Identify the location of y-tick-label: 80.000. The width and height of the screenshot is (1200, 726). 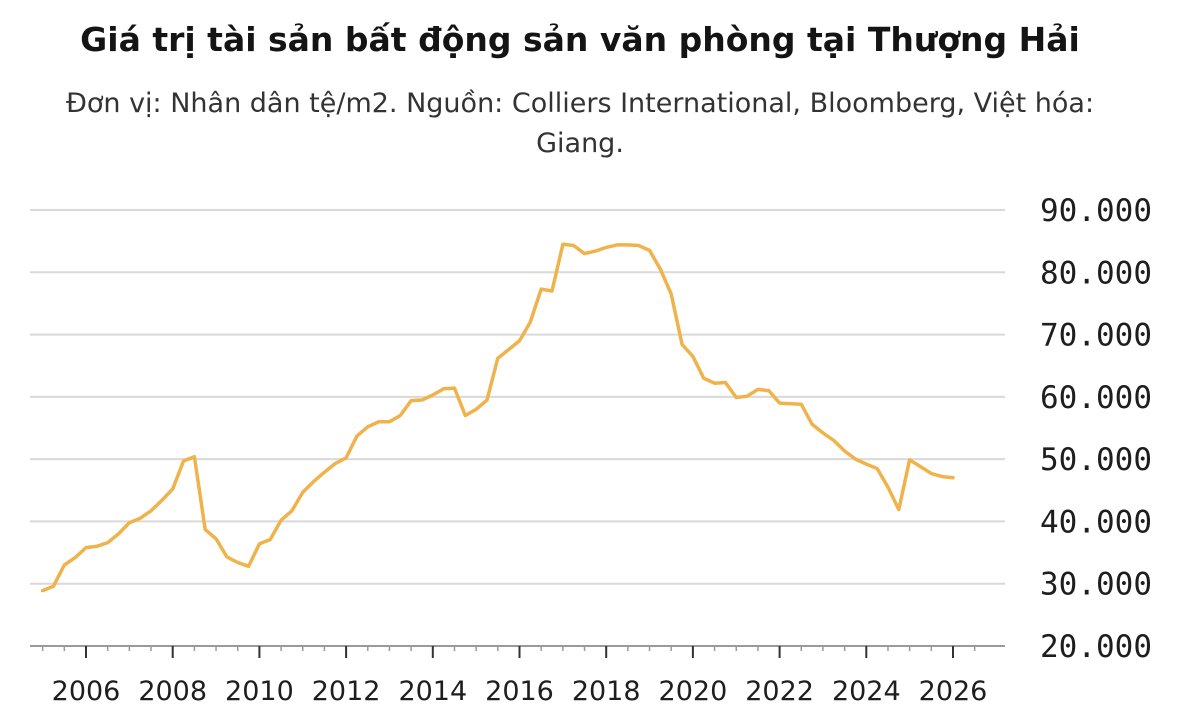
(1096, 273).